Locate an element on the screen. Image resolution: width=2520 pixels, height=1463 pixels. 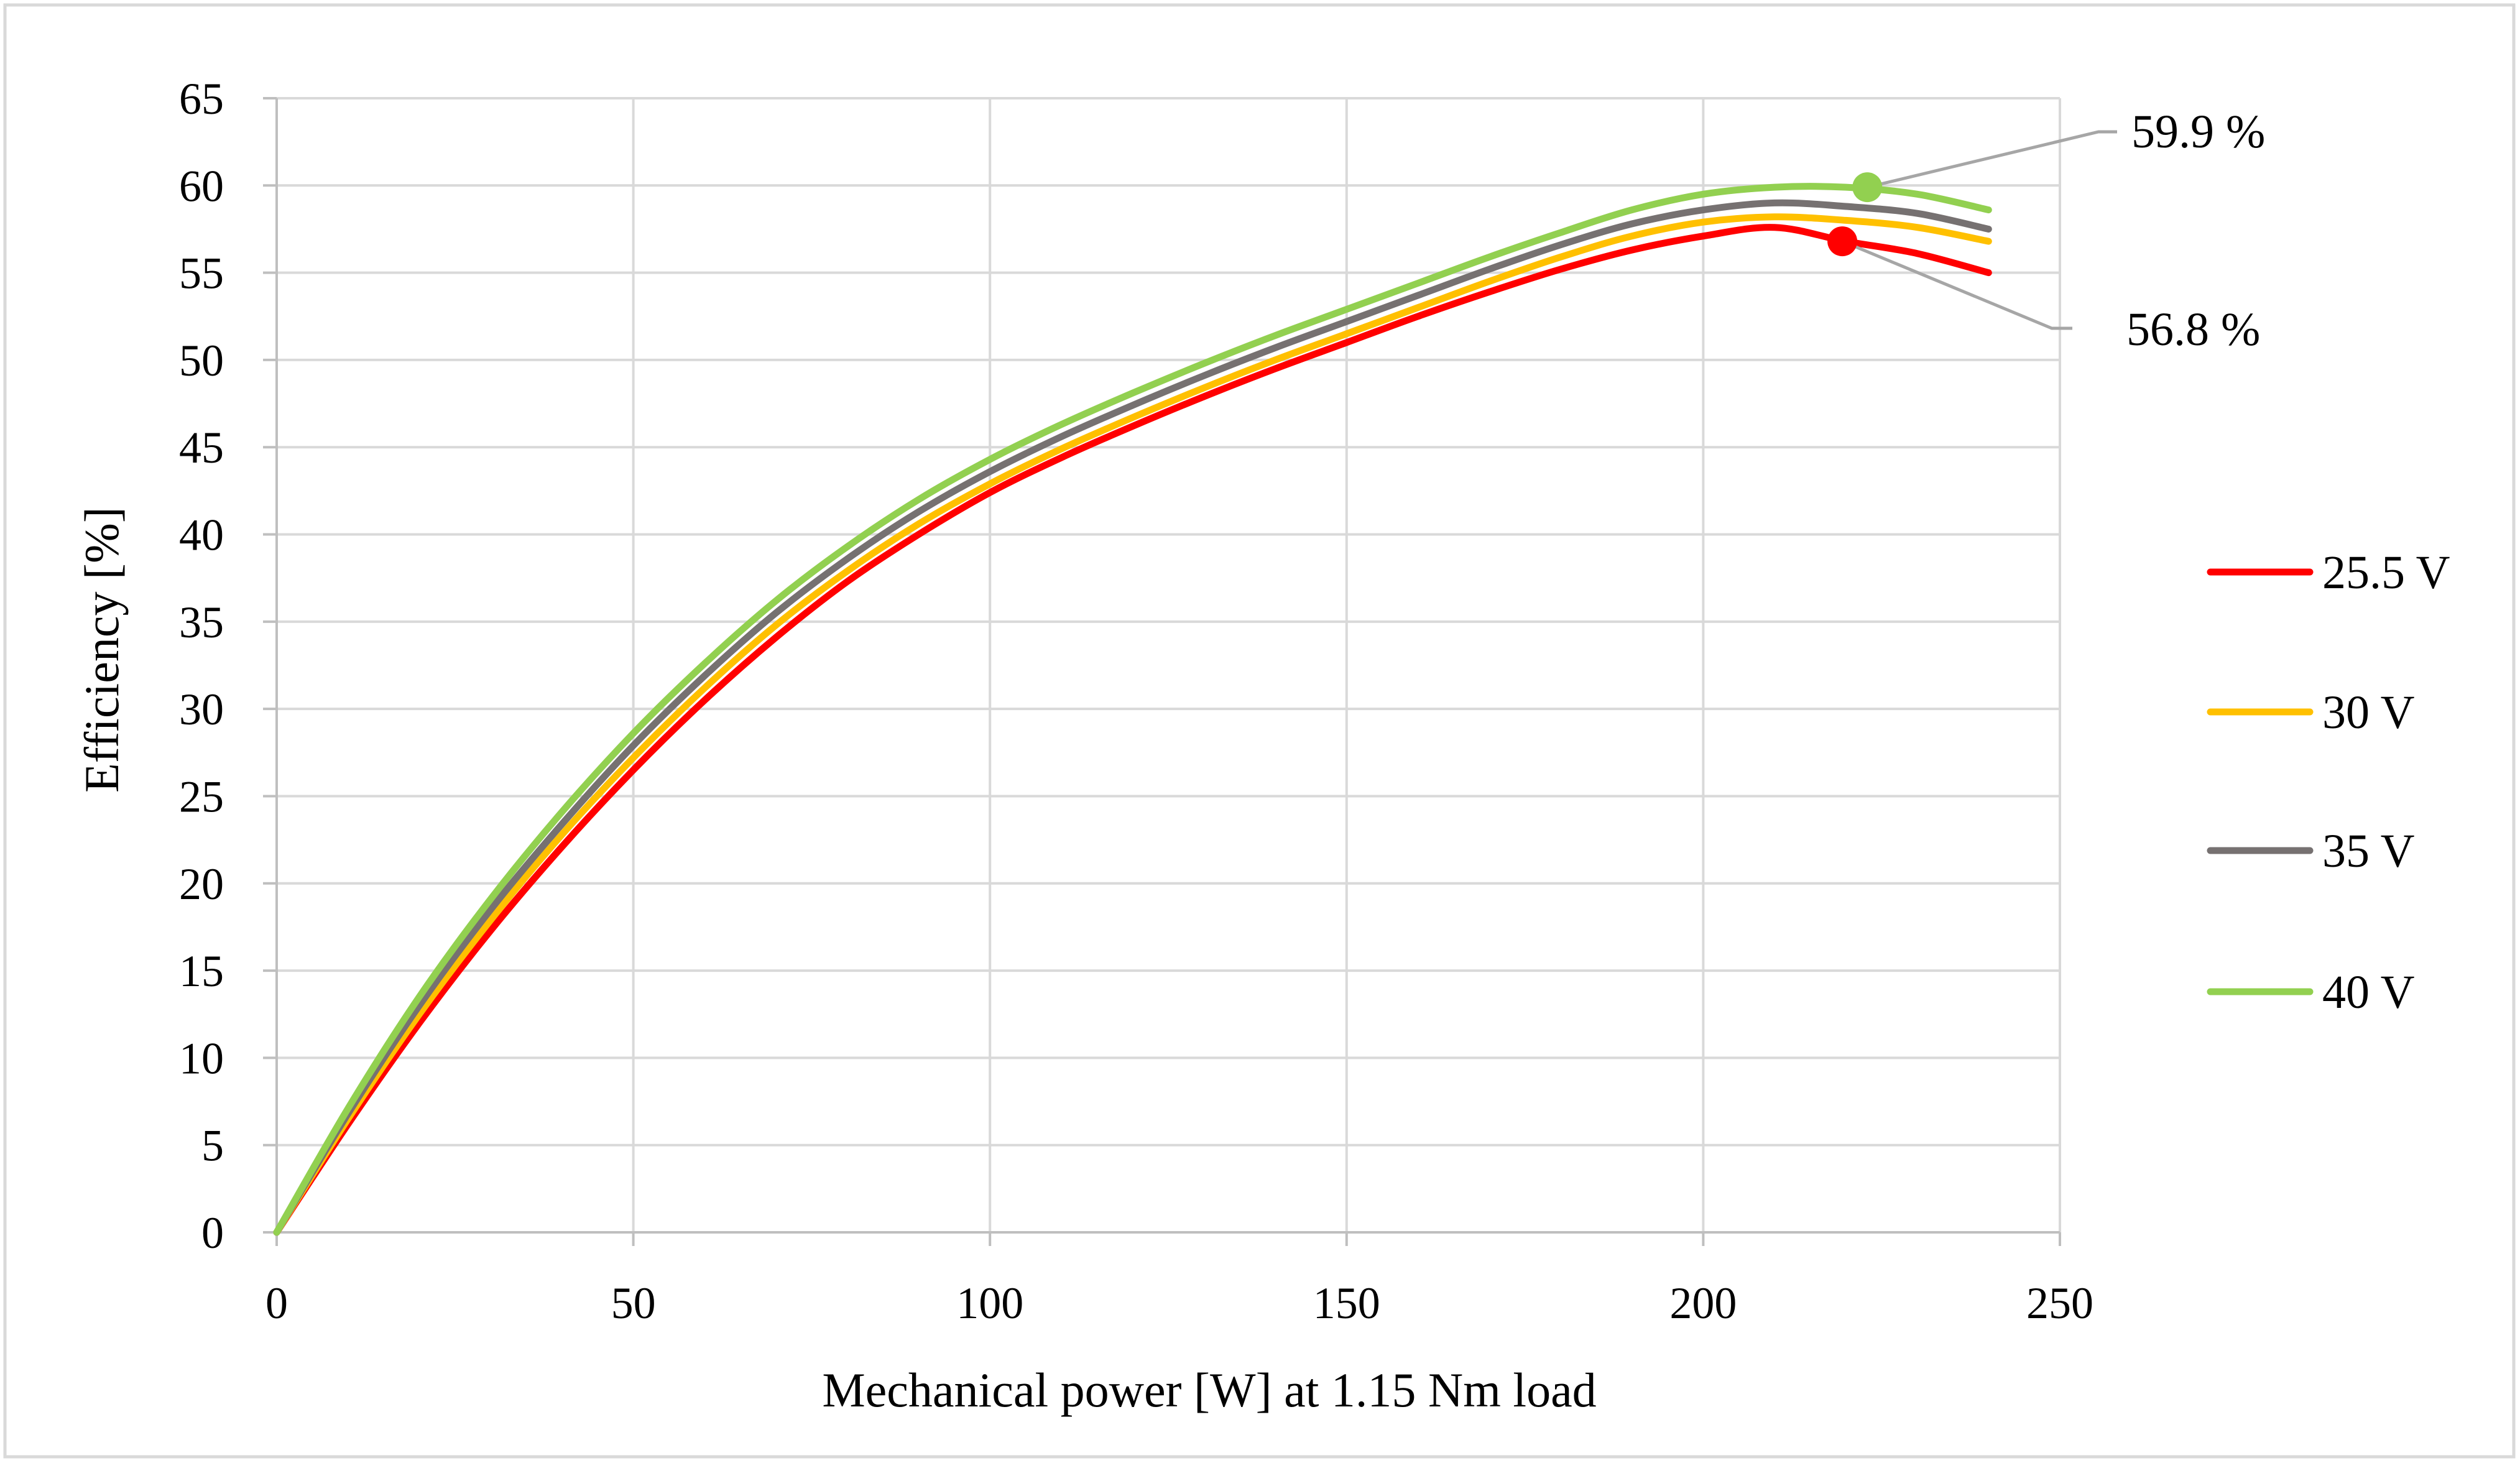
x-tick-label: 250 is located at coordinates (2059, 1303).